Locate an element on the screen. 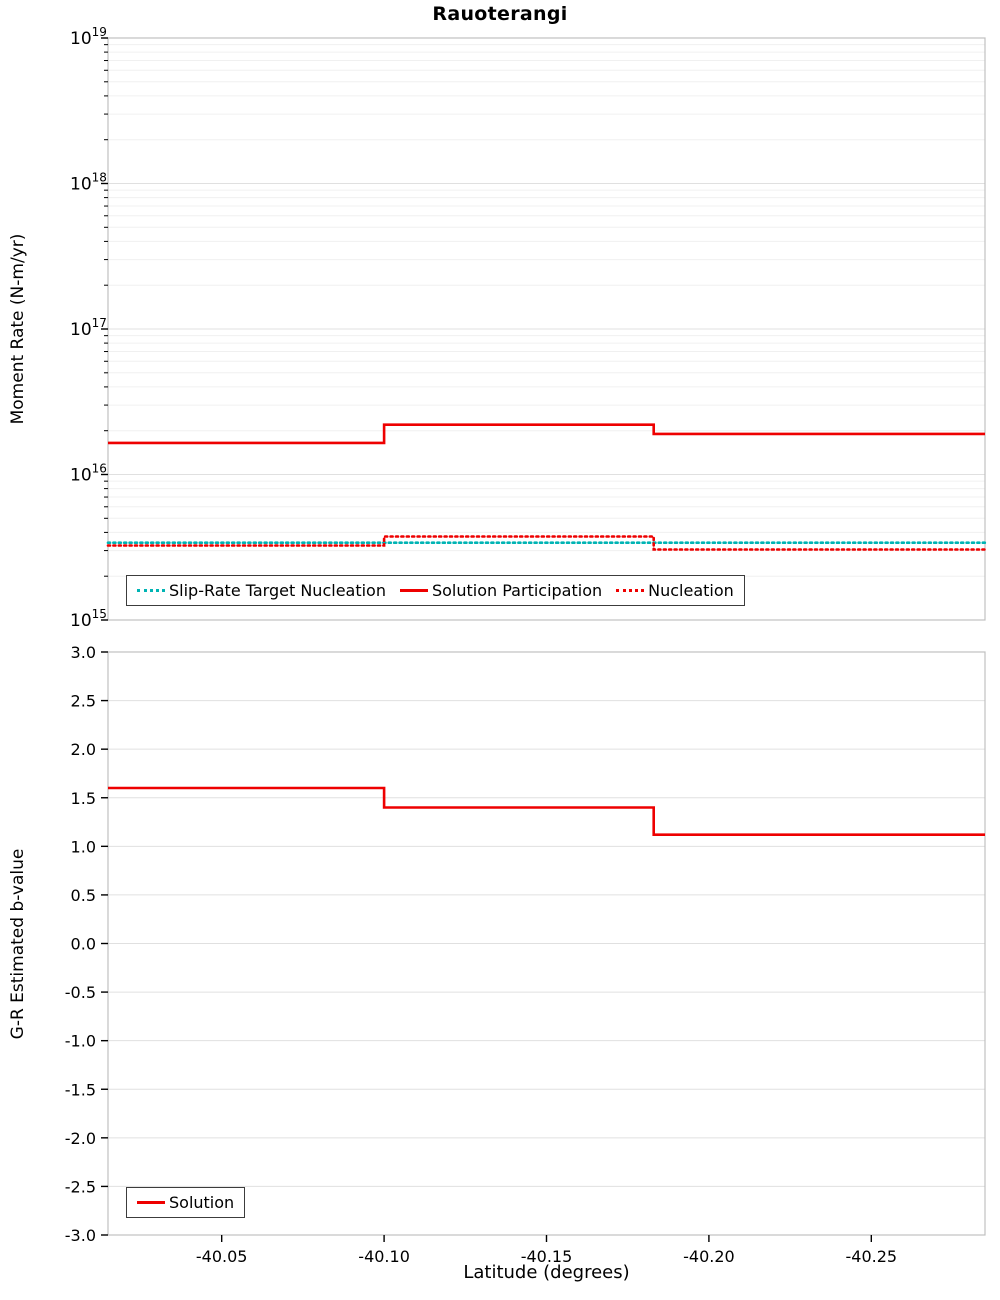 The height and width of the screenshot is (1300, 1000). x-tick-label: -40.25 is located at coordinates (872, 1256).